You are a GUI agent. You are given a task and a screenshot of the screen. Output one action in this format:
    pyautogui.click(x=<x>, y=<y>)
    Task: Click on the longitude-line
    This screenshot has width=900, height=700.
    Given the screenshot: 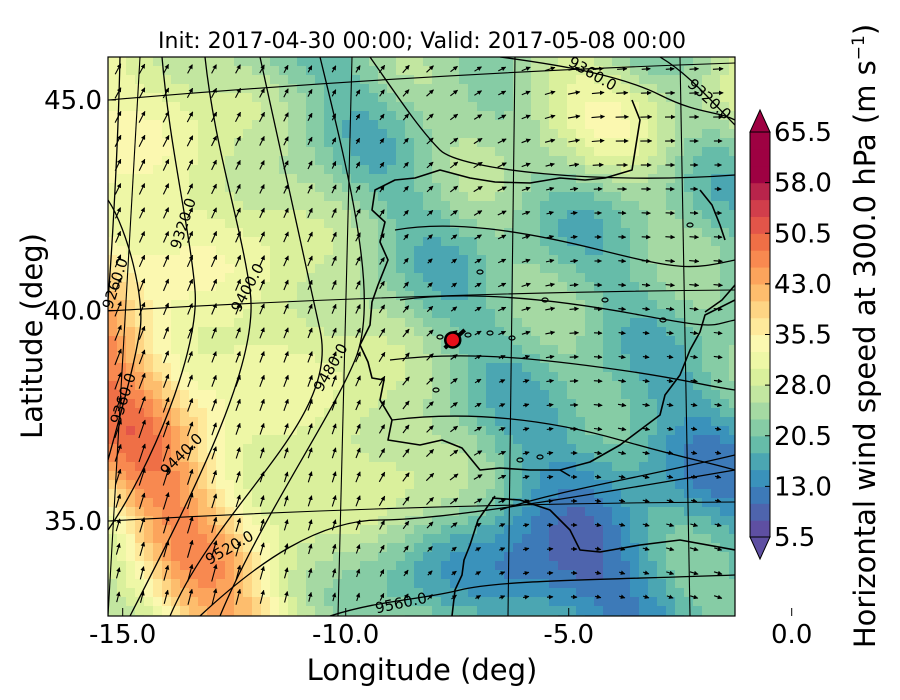 What is the action you would take?
    pyautogui.click(x=345, y=336)
    